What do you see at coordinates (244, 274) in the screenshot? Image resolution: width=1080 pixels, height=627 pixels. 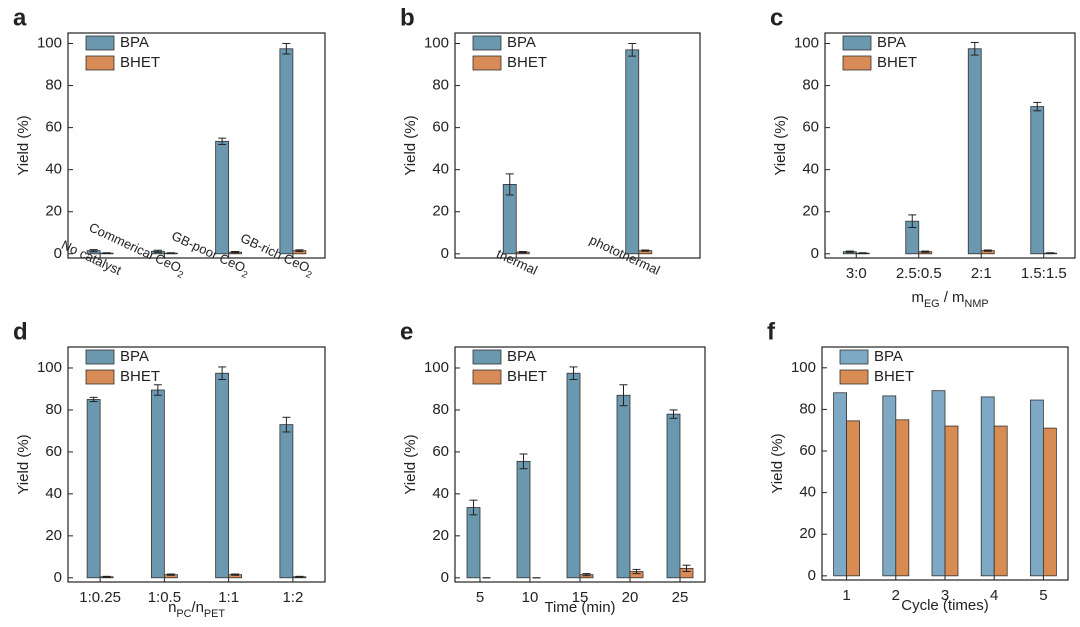 I see `subscript: 2` at bounding box center [244, 274].